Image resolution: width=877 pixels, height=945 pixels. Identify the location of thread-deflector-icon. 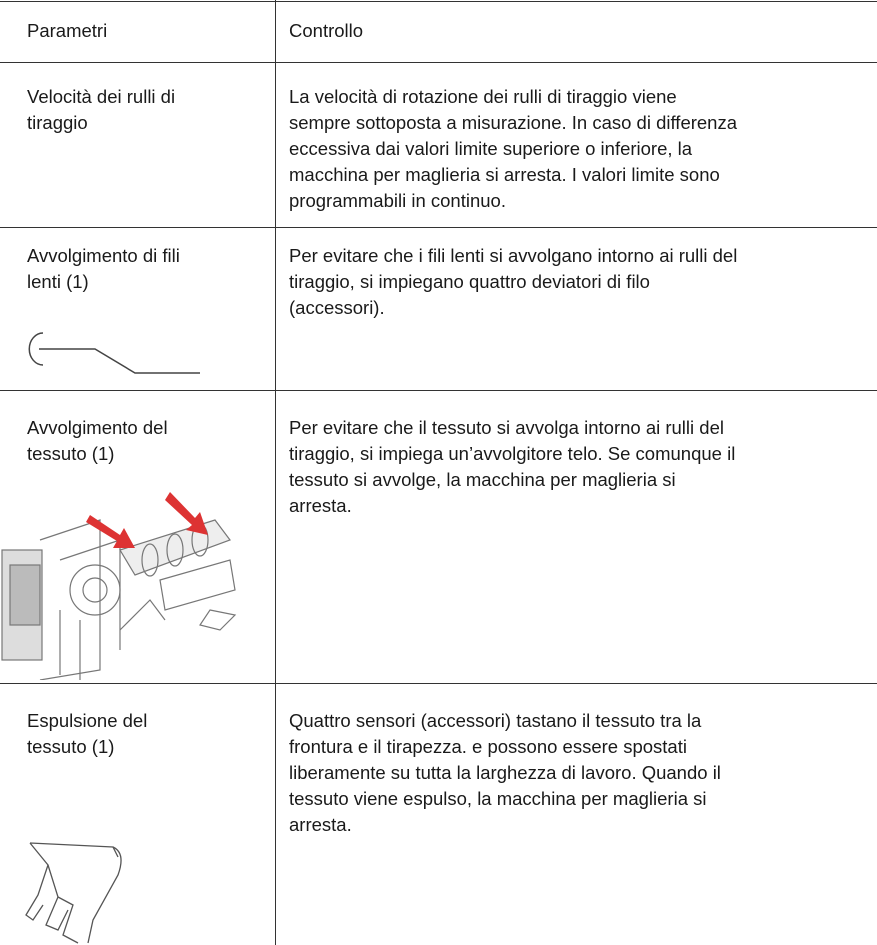
(114, 353).